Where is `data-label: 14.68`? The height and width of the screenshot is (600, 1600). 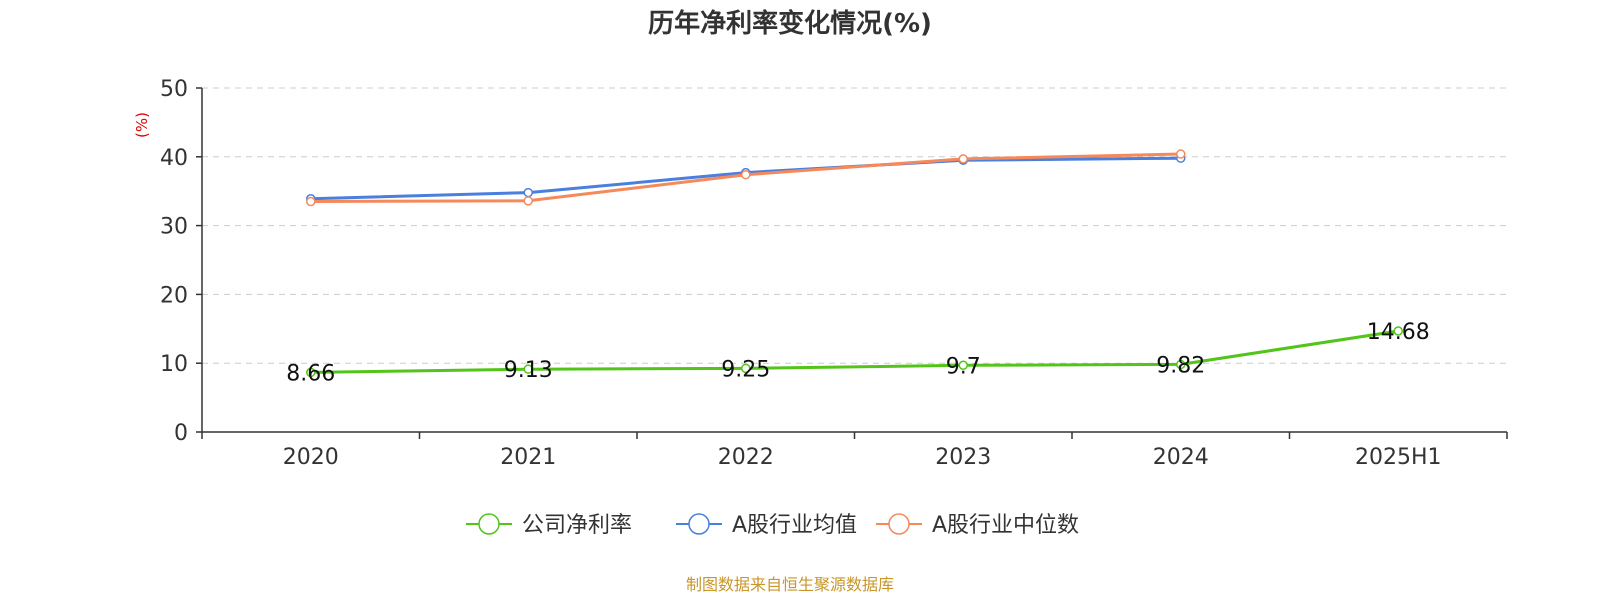
data-label: 14.68 is located at coordinates (1398, 332).